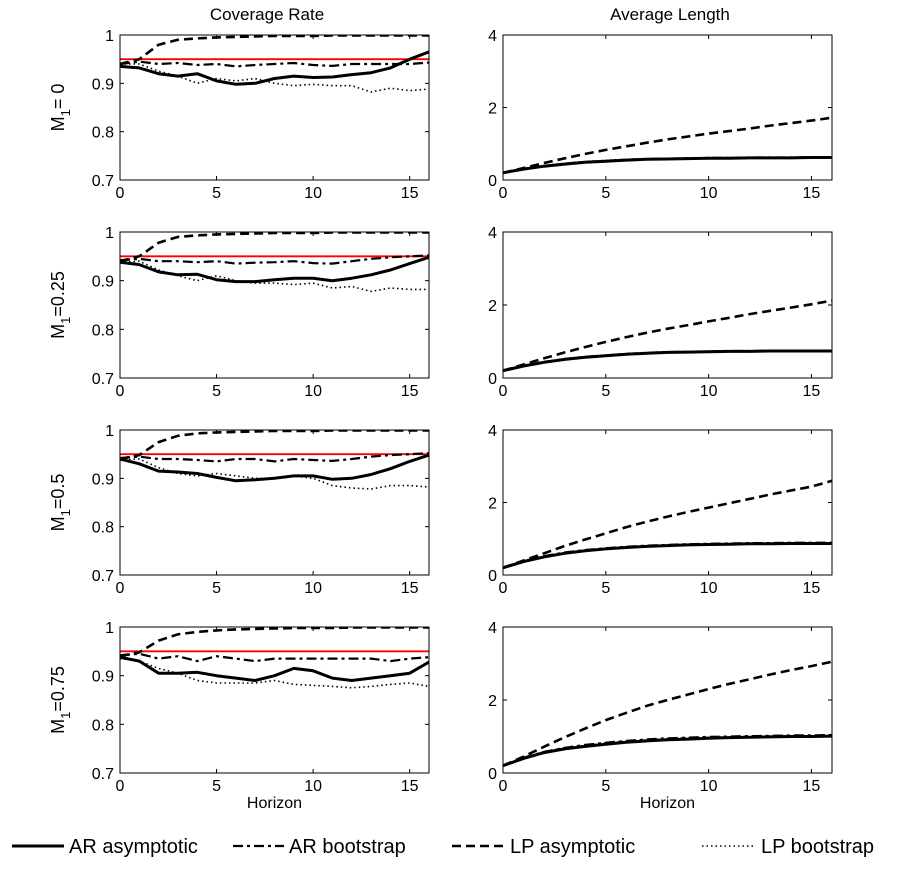 The height and width of the screenshot is (876, 909). I want to click on row-label: M1=0.5, so click(60, 503).